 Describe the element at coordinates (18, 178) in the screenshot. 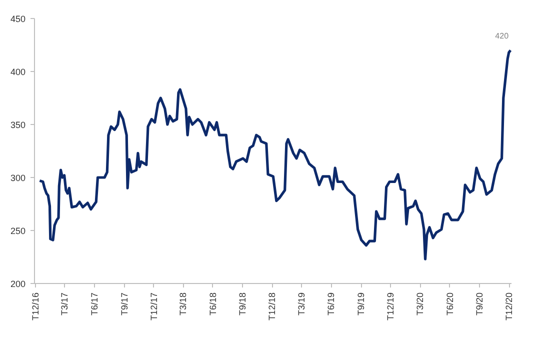

I see `y-tick-label: 300` at that location.